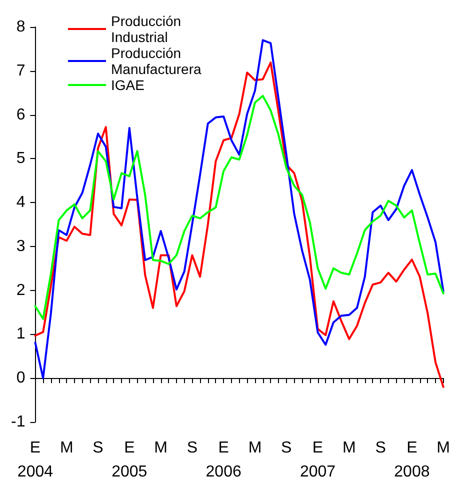 This screenshot has width=461, height=492. Describe the element at coordinates (127, 85) in the screenshot. I see `legend-label: IGAE` at that location.